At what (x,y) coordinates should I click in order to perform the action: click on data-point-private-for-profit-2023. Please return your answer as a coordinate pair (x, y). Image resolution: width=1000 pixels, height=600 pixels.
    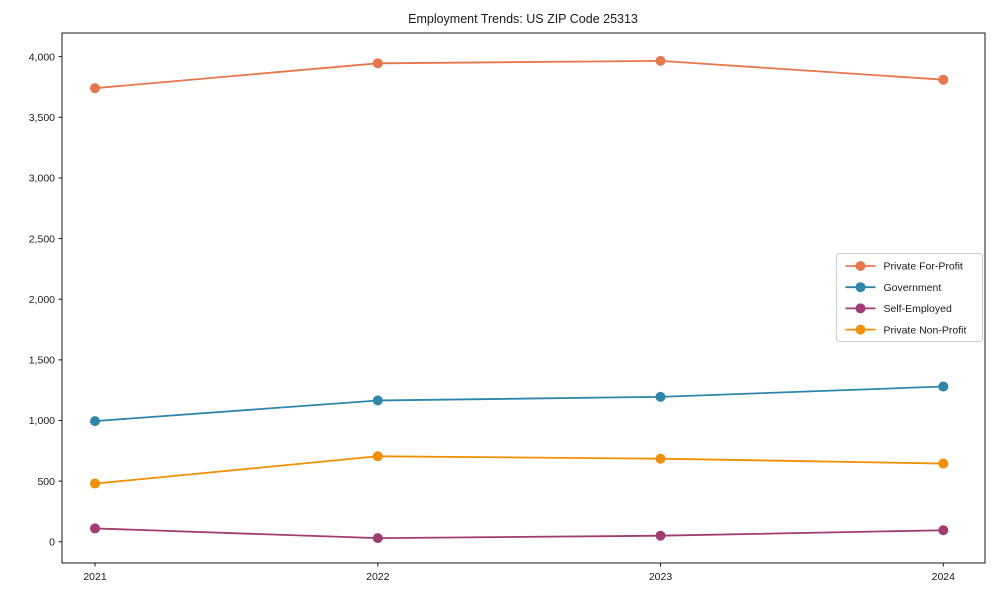
    Looking at the image, I should click on (660, 60).